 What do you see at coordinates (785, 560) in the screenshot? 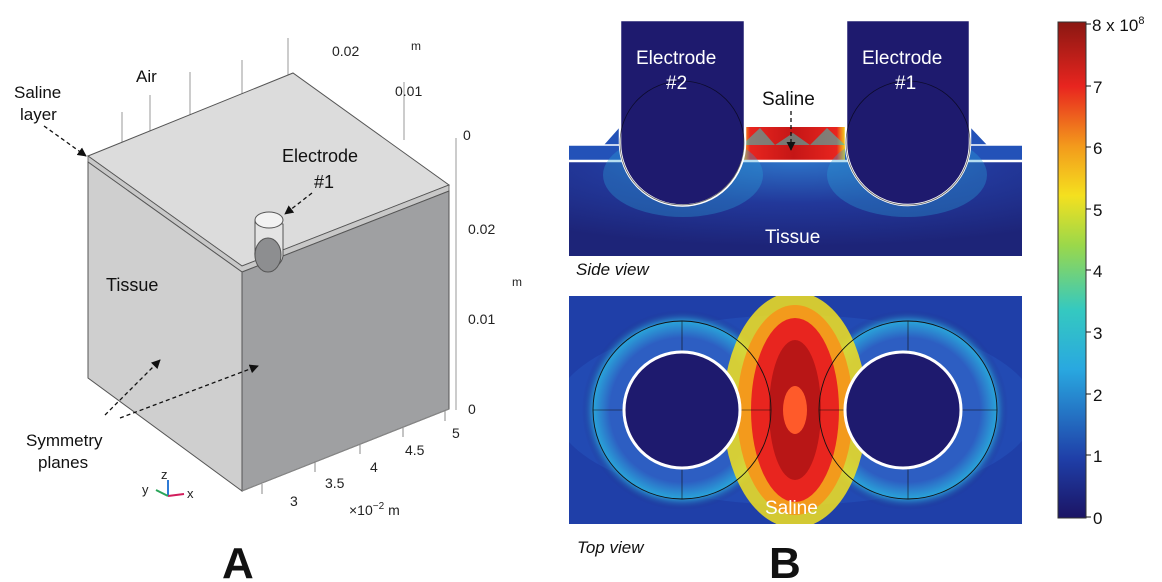
I see `panel-b-letter: B` at bounding box center [785, 560].